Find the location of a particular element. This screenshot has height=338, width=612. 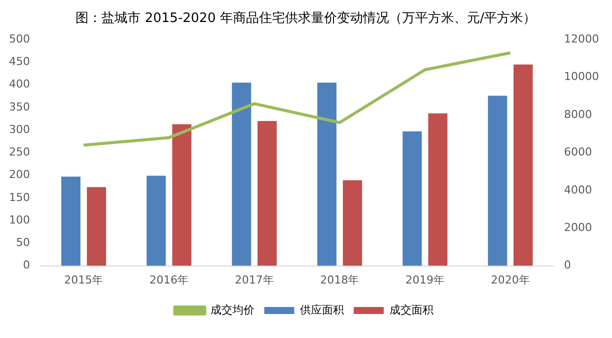

y2-tick-label: 8000 is located at coordinates (578, 114).